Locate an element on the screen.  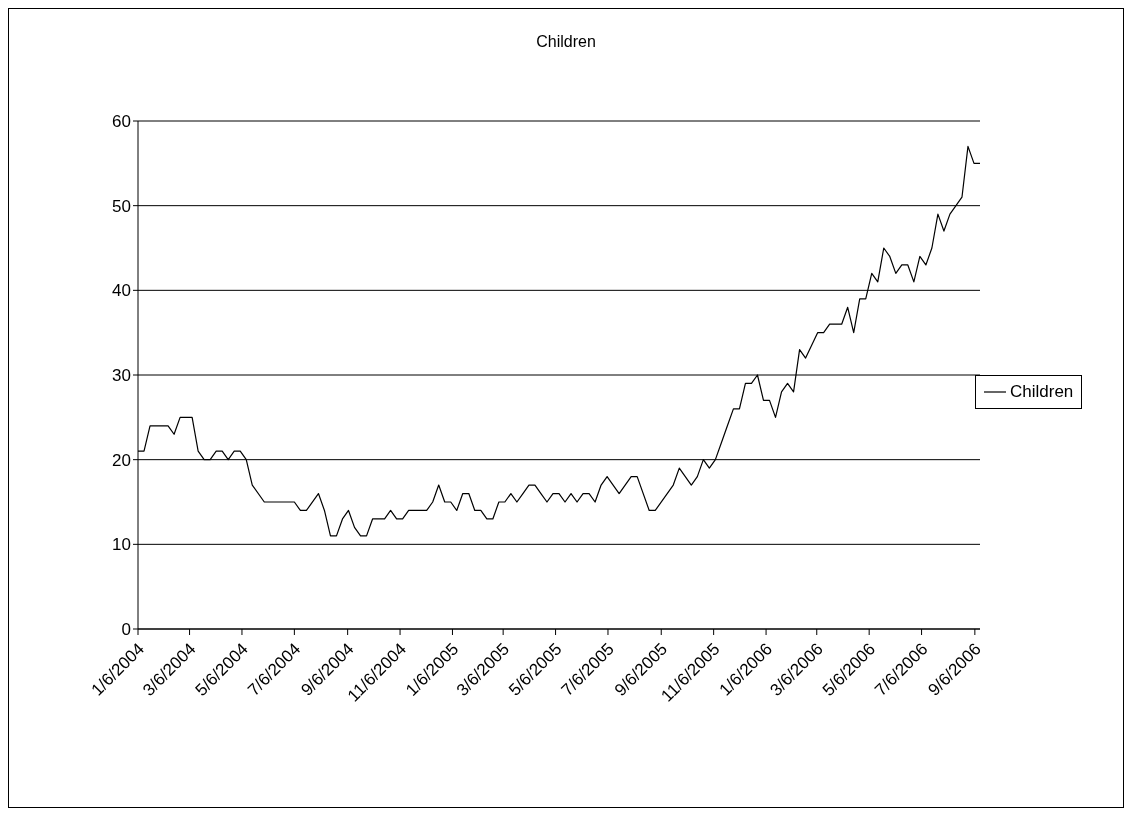
y-tick-label: 30 is located at coordinates (121, 376).